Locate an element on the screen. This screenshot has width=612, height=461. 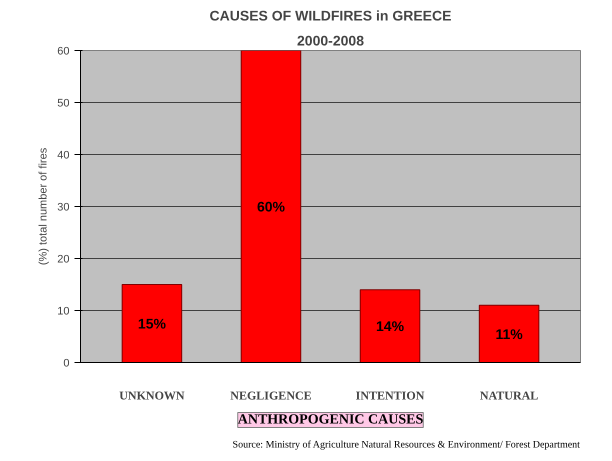
y-tick-label: 30 is located at coordinates (63, 208).